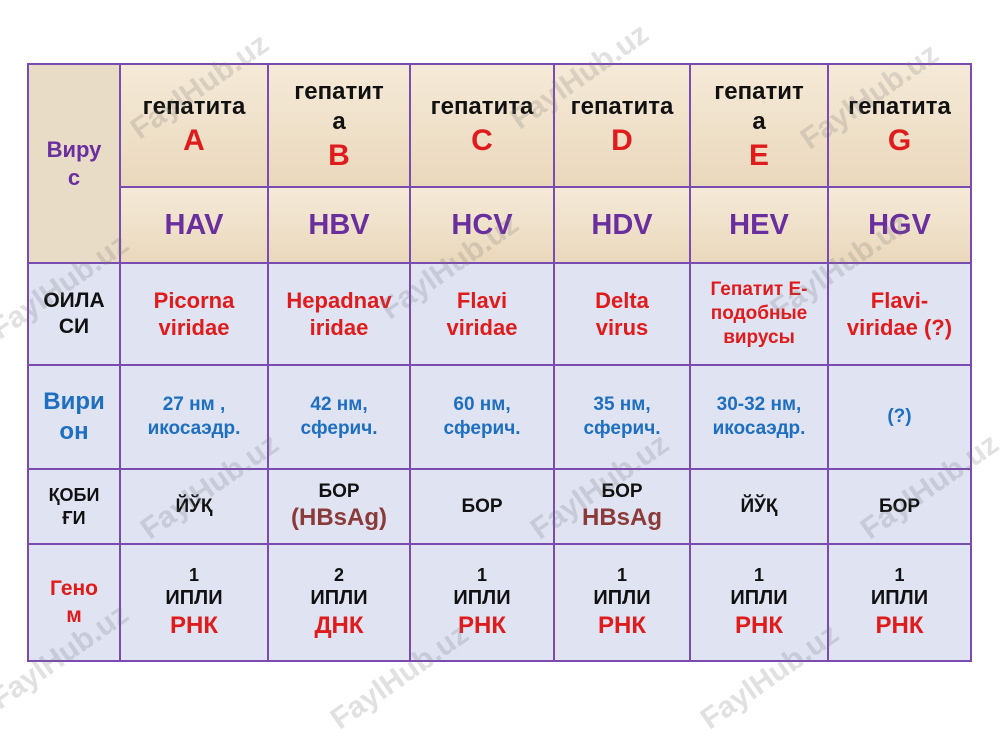 The width and height of the screenshot is (1000, 750). Describe the element at coordinates (482, 405) in the screenshot. I see `virion-text: 60 нм,` at that location.